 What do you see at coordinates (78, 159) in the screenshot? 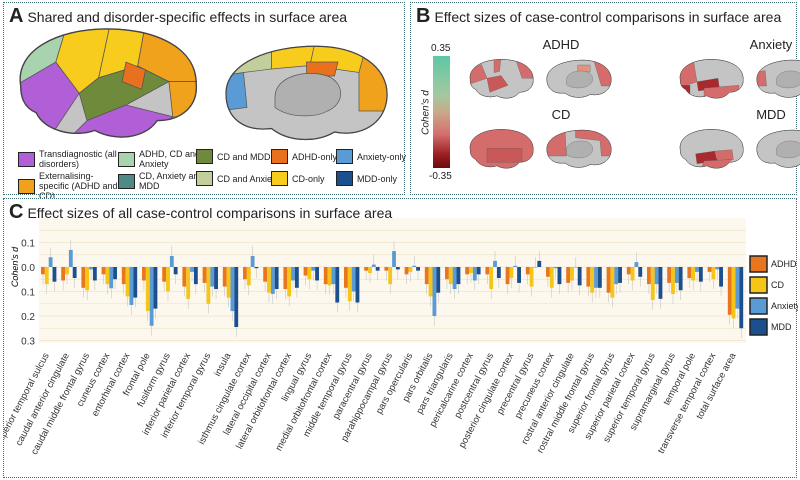
I see `legend-label: Transdiagnostic (all disorders)` at bounding box center [78, 159].